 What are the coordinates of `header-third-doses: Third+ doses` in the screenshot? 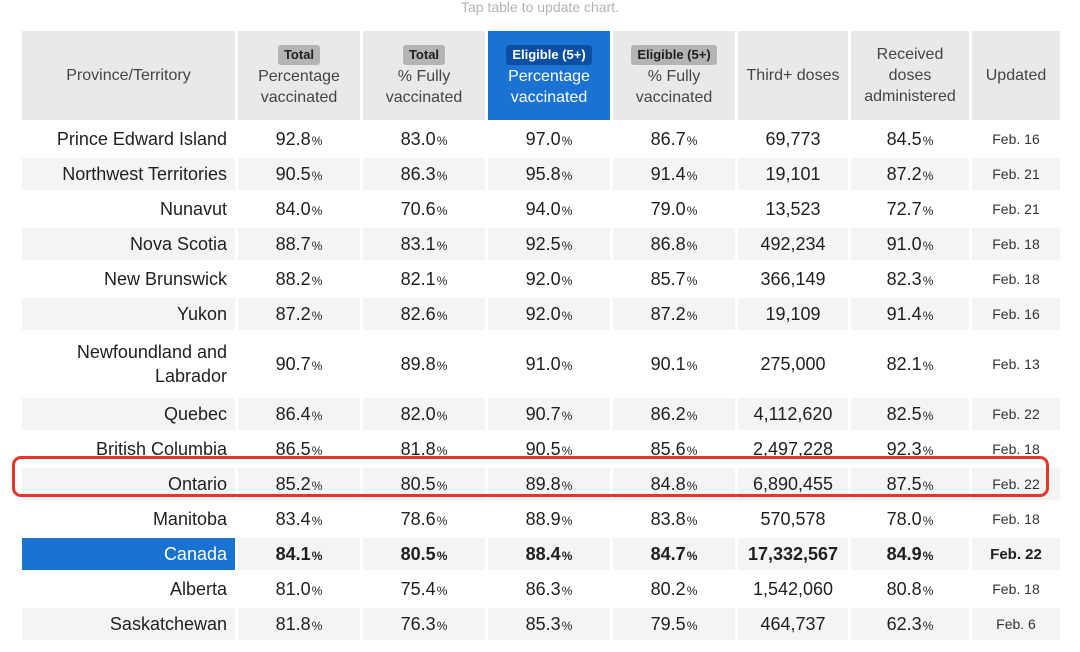 It's located at (791, 75).